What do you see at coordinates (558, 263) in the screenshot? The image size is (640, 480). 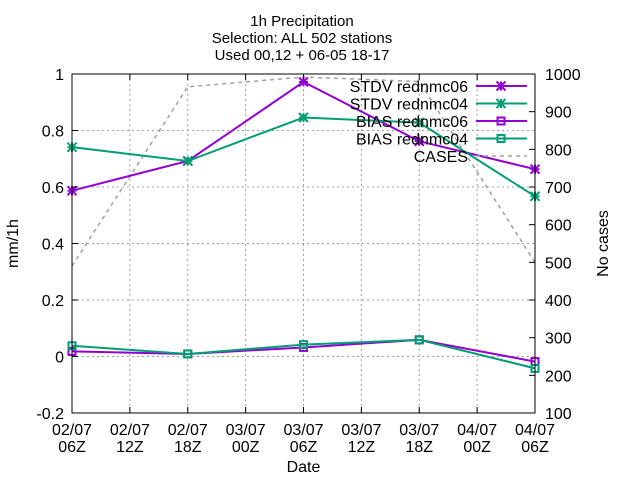 I see `y2-tick-label: 500` at bounding box center [558, 263].